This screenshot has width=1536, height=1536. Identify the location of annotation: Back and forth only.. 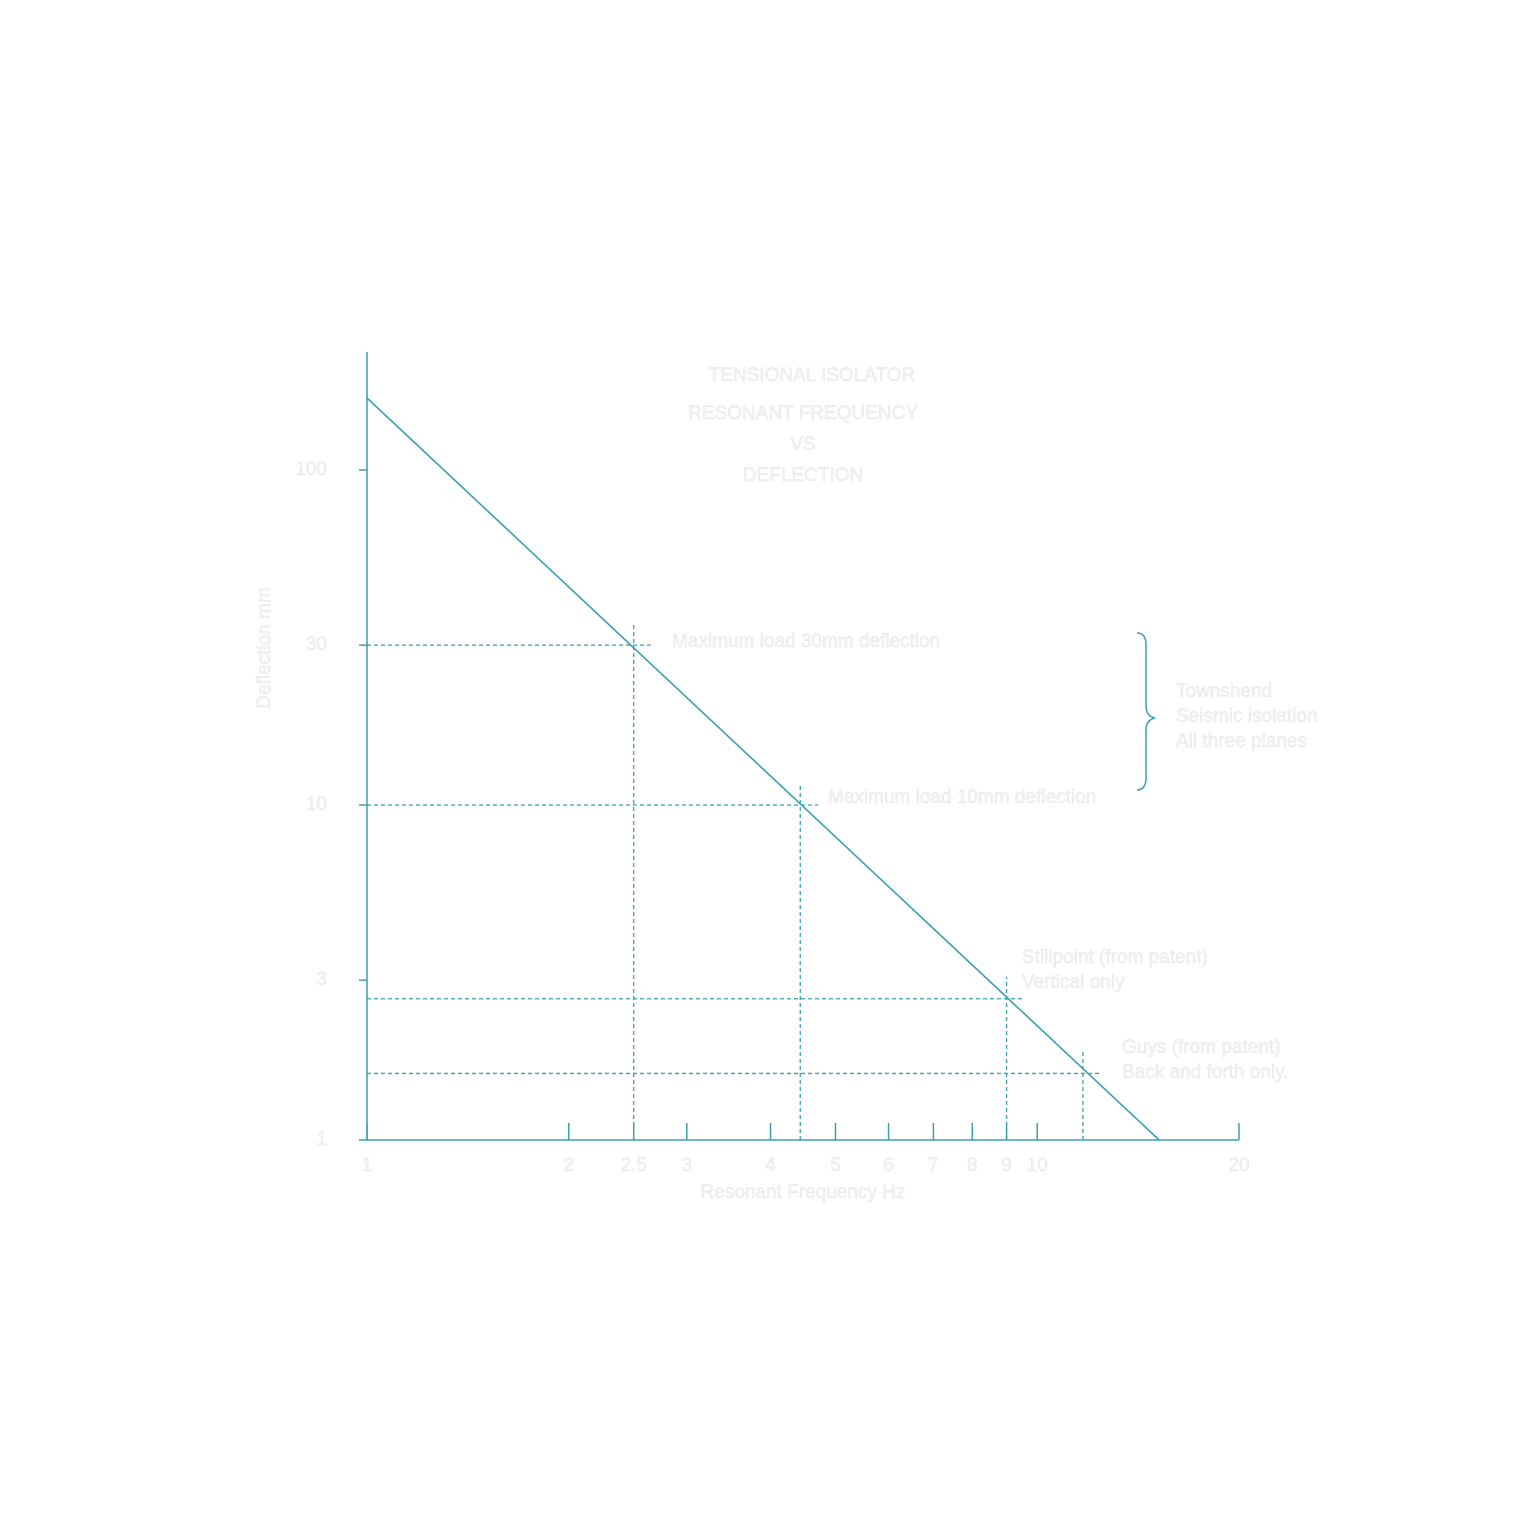
(1205, 1072).